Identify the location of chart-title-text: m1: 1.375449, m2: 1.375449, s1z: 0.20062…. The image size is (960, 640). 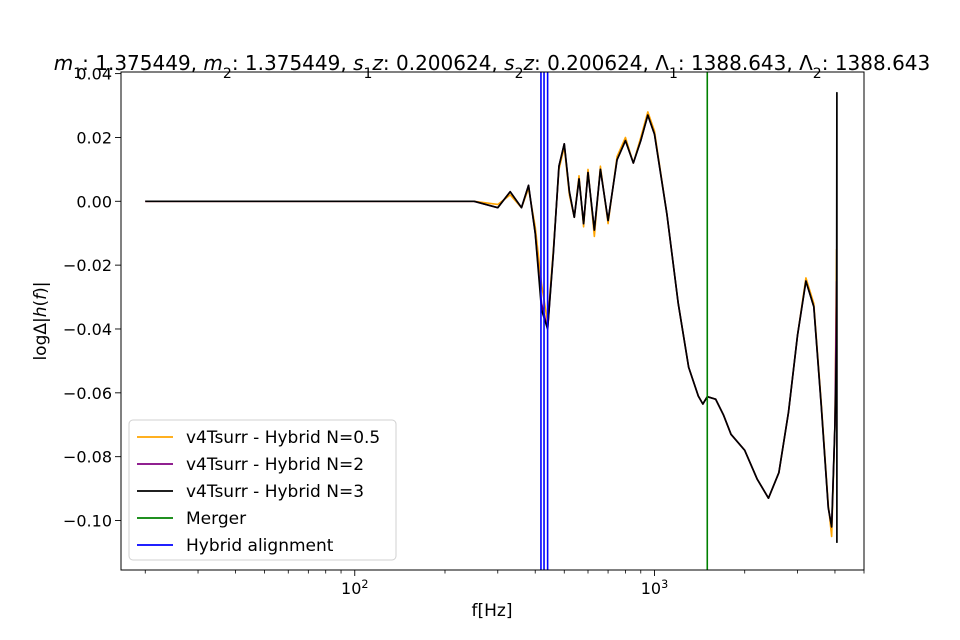
(492, 66).